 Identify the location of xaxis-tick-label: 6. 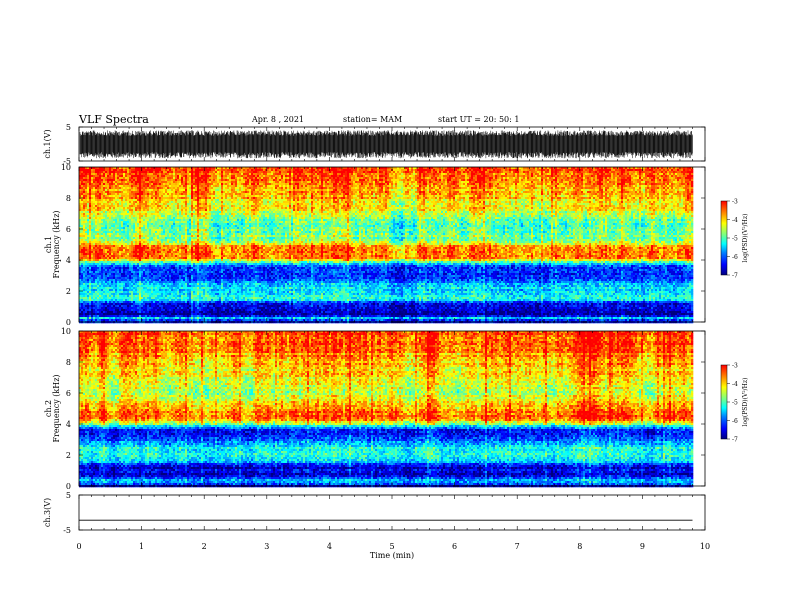
(454, 546).